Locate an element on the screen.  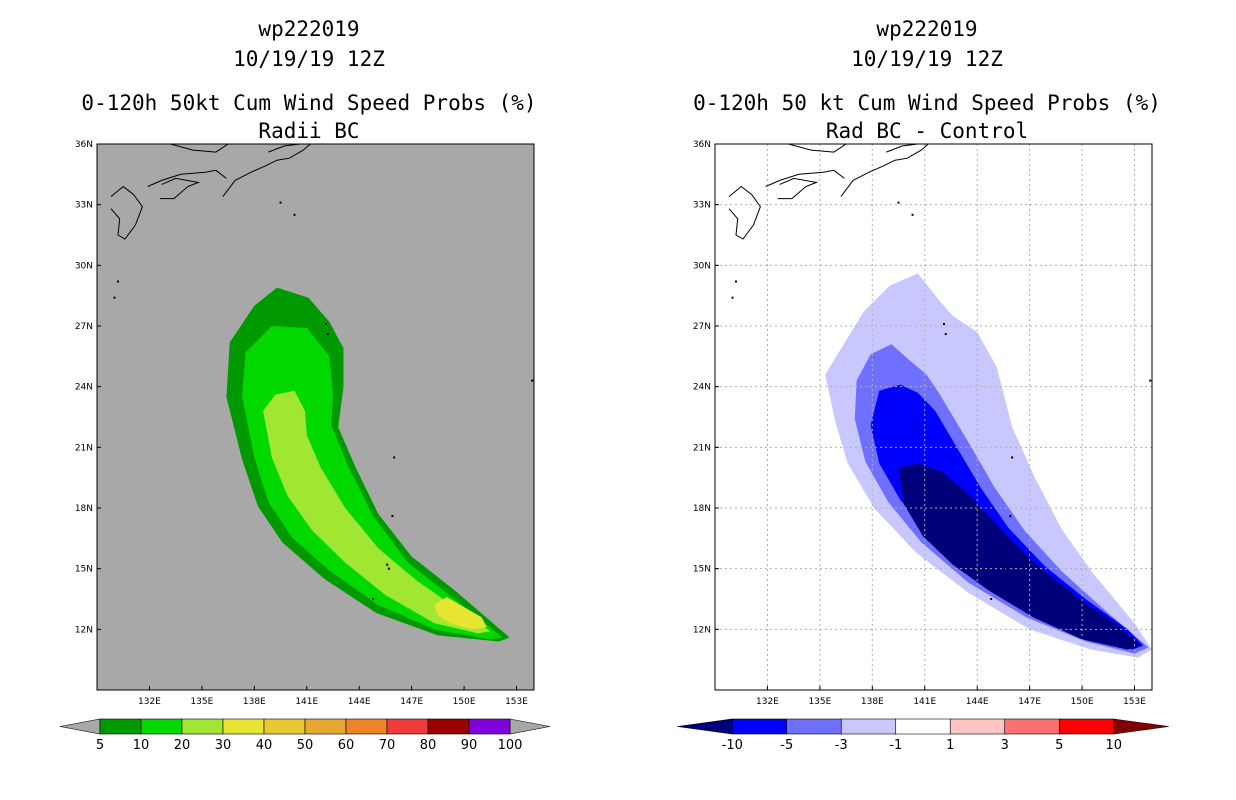
contour-right--10 is located at coordinates (1019, 556).